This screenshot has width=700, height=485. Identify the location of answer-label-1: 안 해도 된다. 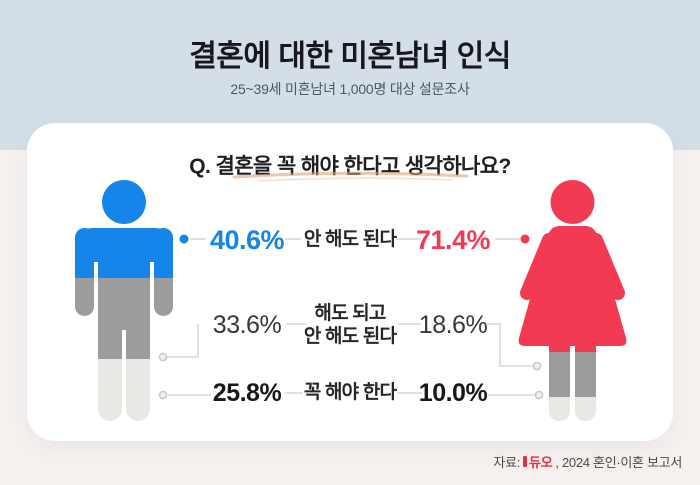
(350, 240).